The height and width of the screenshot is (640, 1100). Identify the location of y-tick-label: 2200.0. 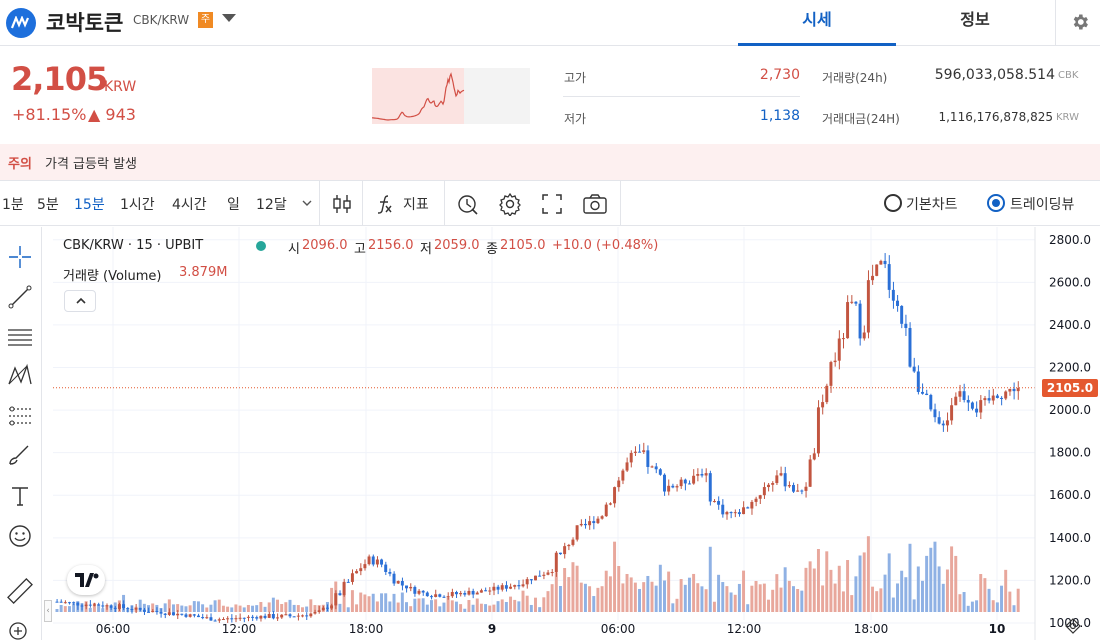
(1070, 368).